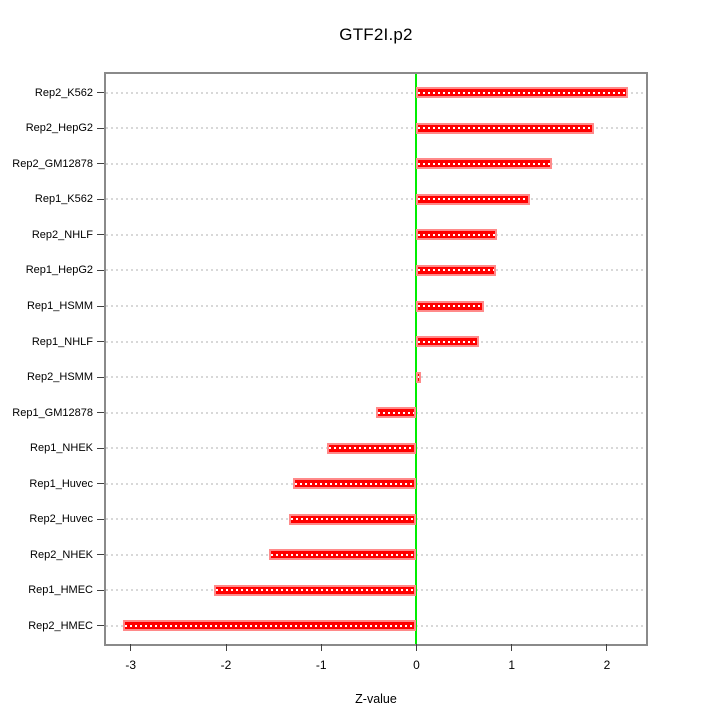 The image size is (720, 720). What do you see at coordinates (61, 554) in the screenshot?
I see `category-label: Rep2_NHEK` at bounding box center [61, 554].